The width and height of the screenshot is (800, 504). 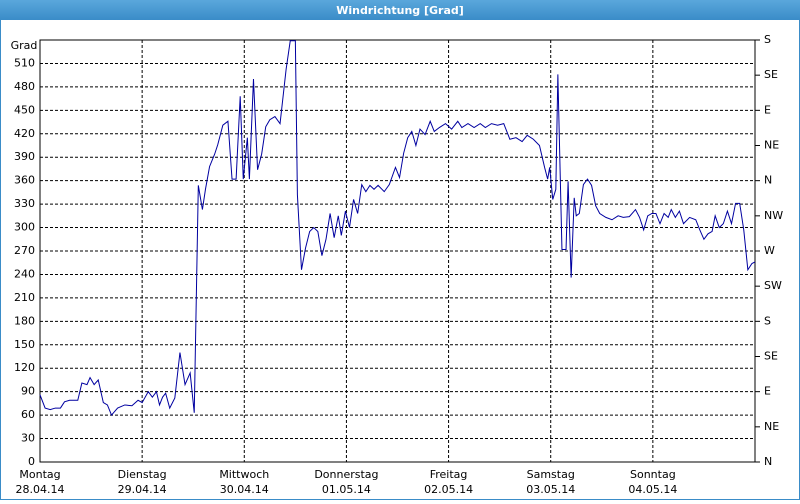 What do you see at coordinates (449, 474) in the screenshot?
I see `x-tick-label: Freitag` at bounding box center [449, 474].